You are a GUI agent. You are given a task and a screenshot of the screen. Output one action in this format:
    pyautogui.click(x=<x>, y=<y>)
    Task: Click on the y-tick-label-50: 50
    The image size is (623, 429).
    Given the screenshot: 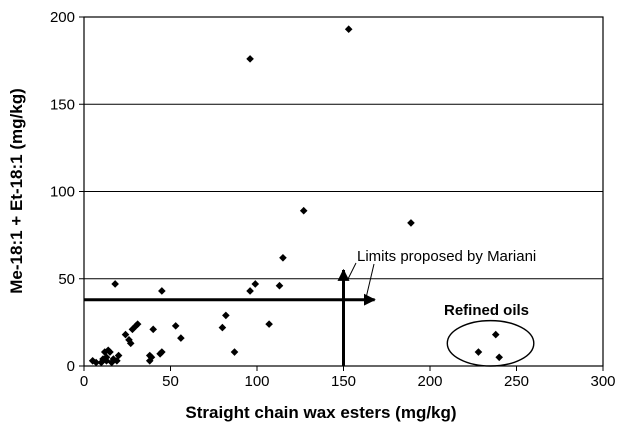 What is the action you would take?
    pyautogui.click(x=66, y=279)
    